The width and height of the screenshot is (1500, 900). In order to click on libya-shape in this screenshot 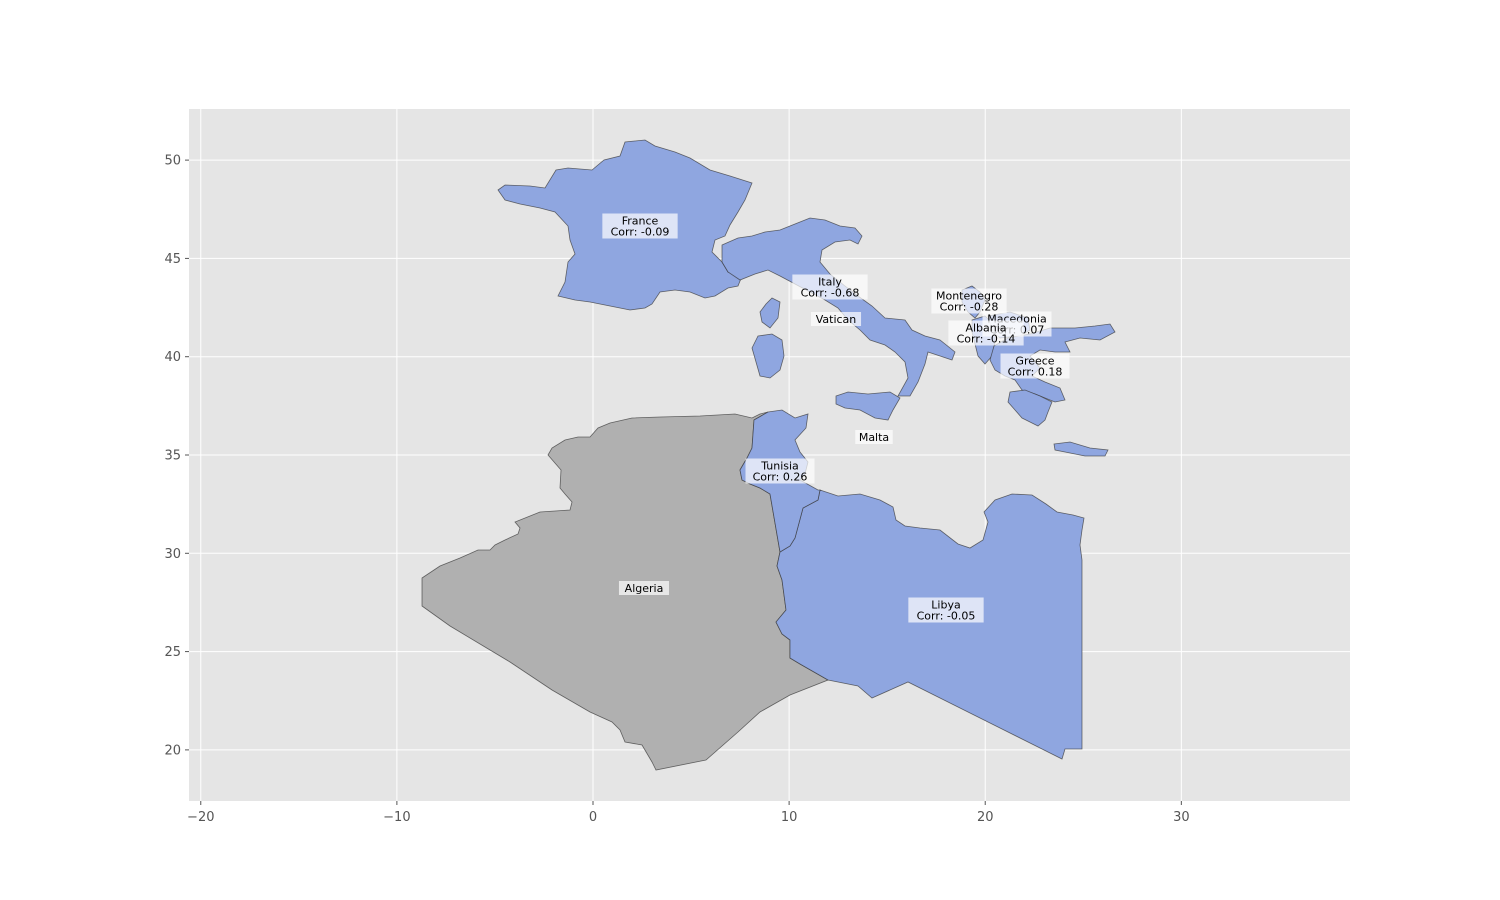, I will do `click(930, 624)`.